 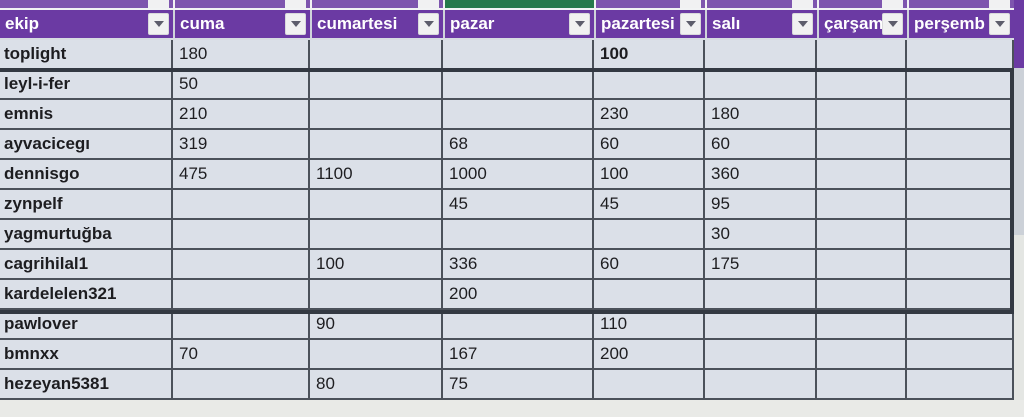 What do you see at coordinates (761, 295) in the screenshot?
I see `cell-kardelelen321-sali` at bounding box center [761, 295].